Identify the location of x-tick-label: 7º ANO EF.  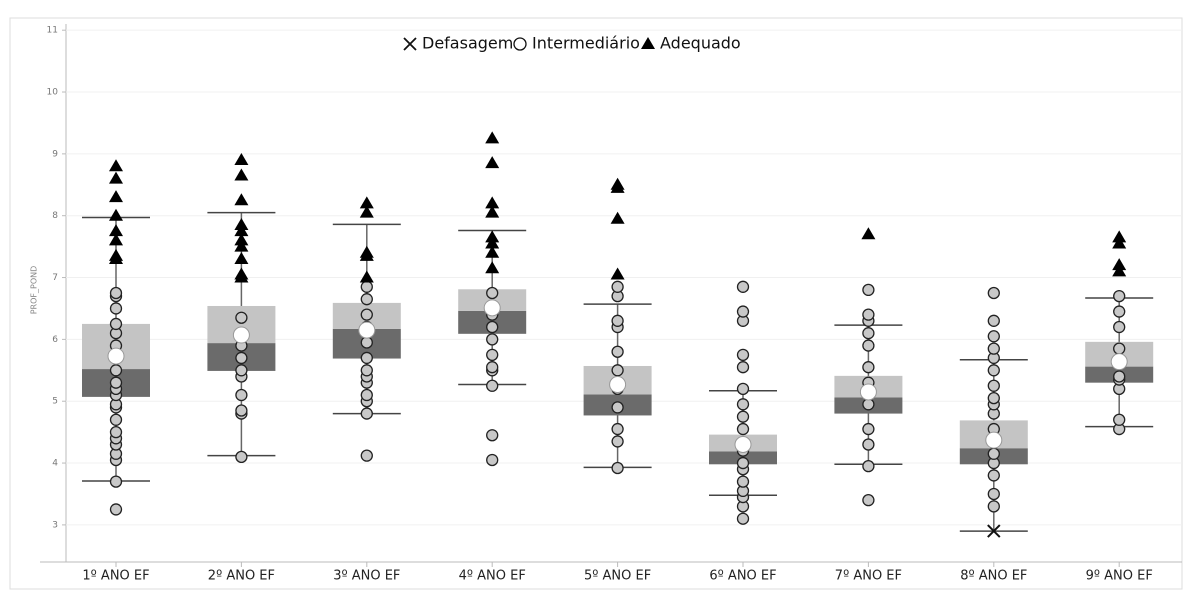
(868, 576).